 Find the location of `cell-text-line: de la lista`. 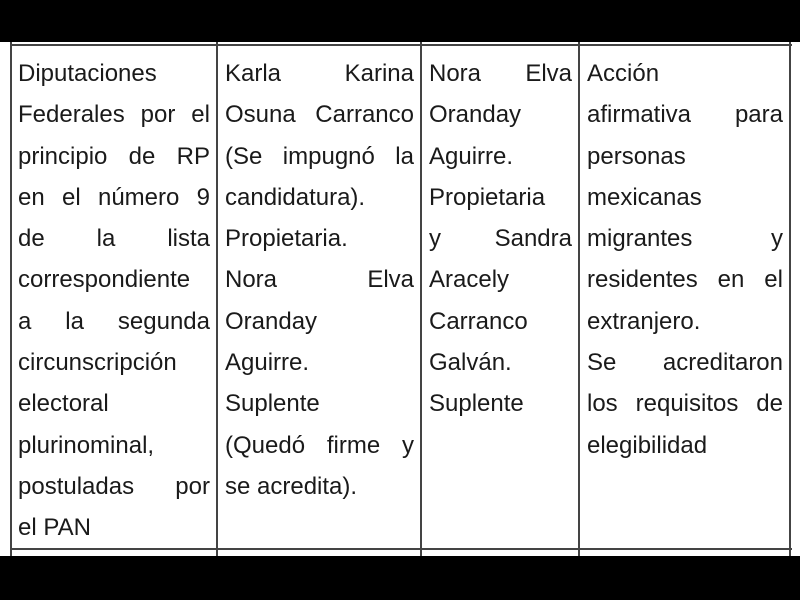

cell-text-line: de la lista is located at coordinates (114, 239).